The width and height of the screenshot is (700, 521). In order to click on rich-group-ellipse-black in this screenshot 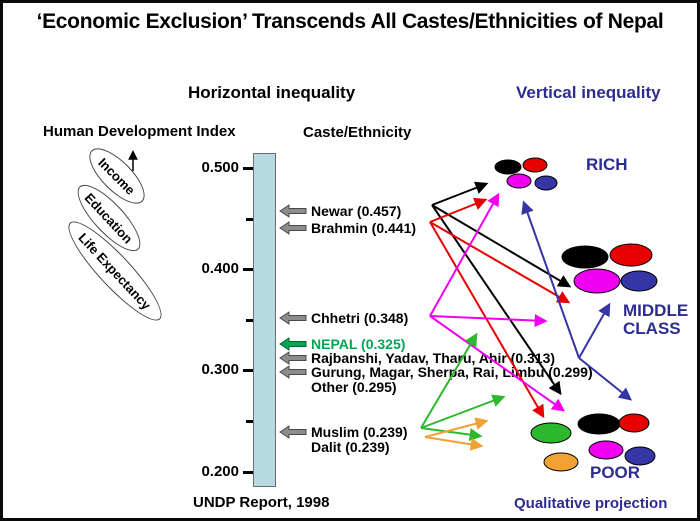, I will do `click(508, 167)`.